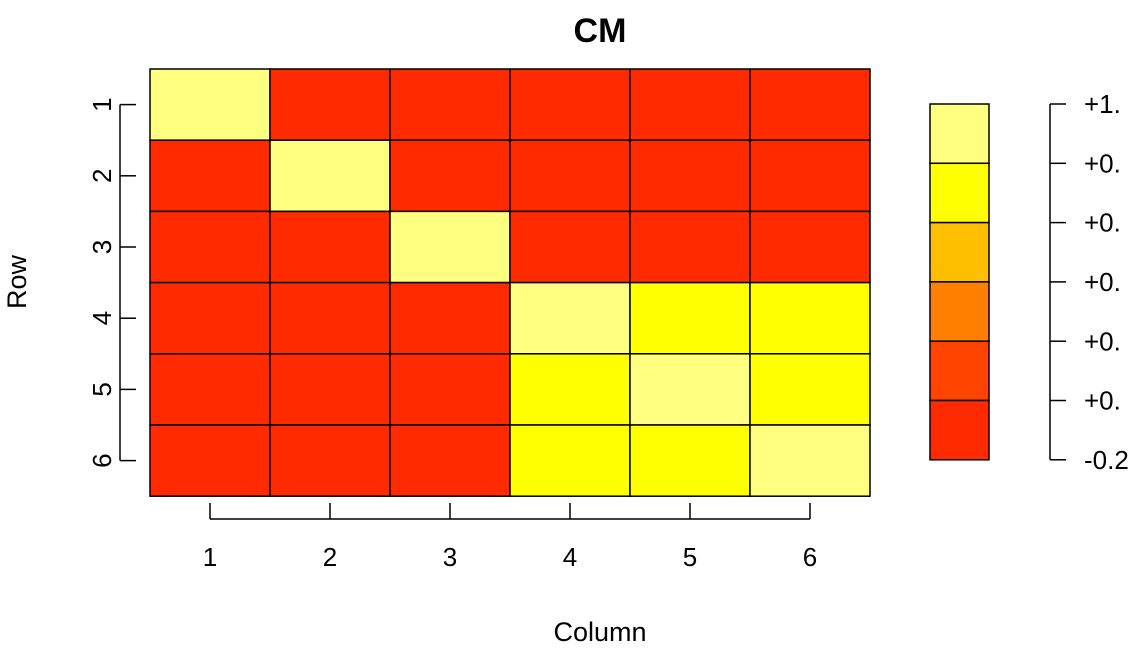 Image resolution: width=1140 pixels, height=658 pixels. What do you see at coordinates (450, 557) in the screenshot?
I see `x-tick-label: 3` at bounding box center [450, 557].